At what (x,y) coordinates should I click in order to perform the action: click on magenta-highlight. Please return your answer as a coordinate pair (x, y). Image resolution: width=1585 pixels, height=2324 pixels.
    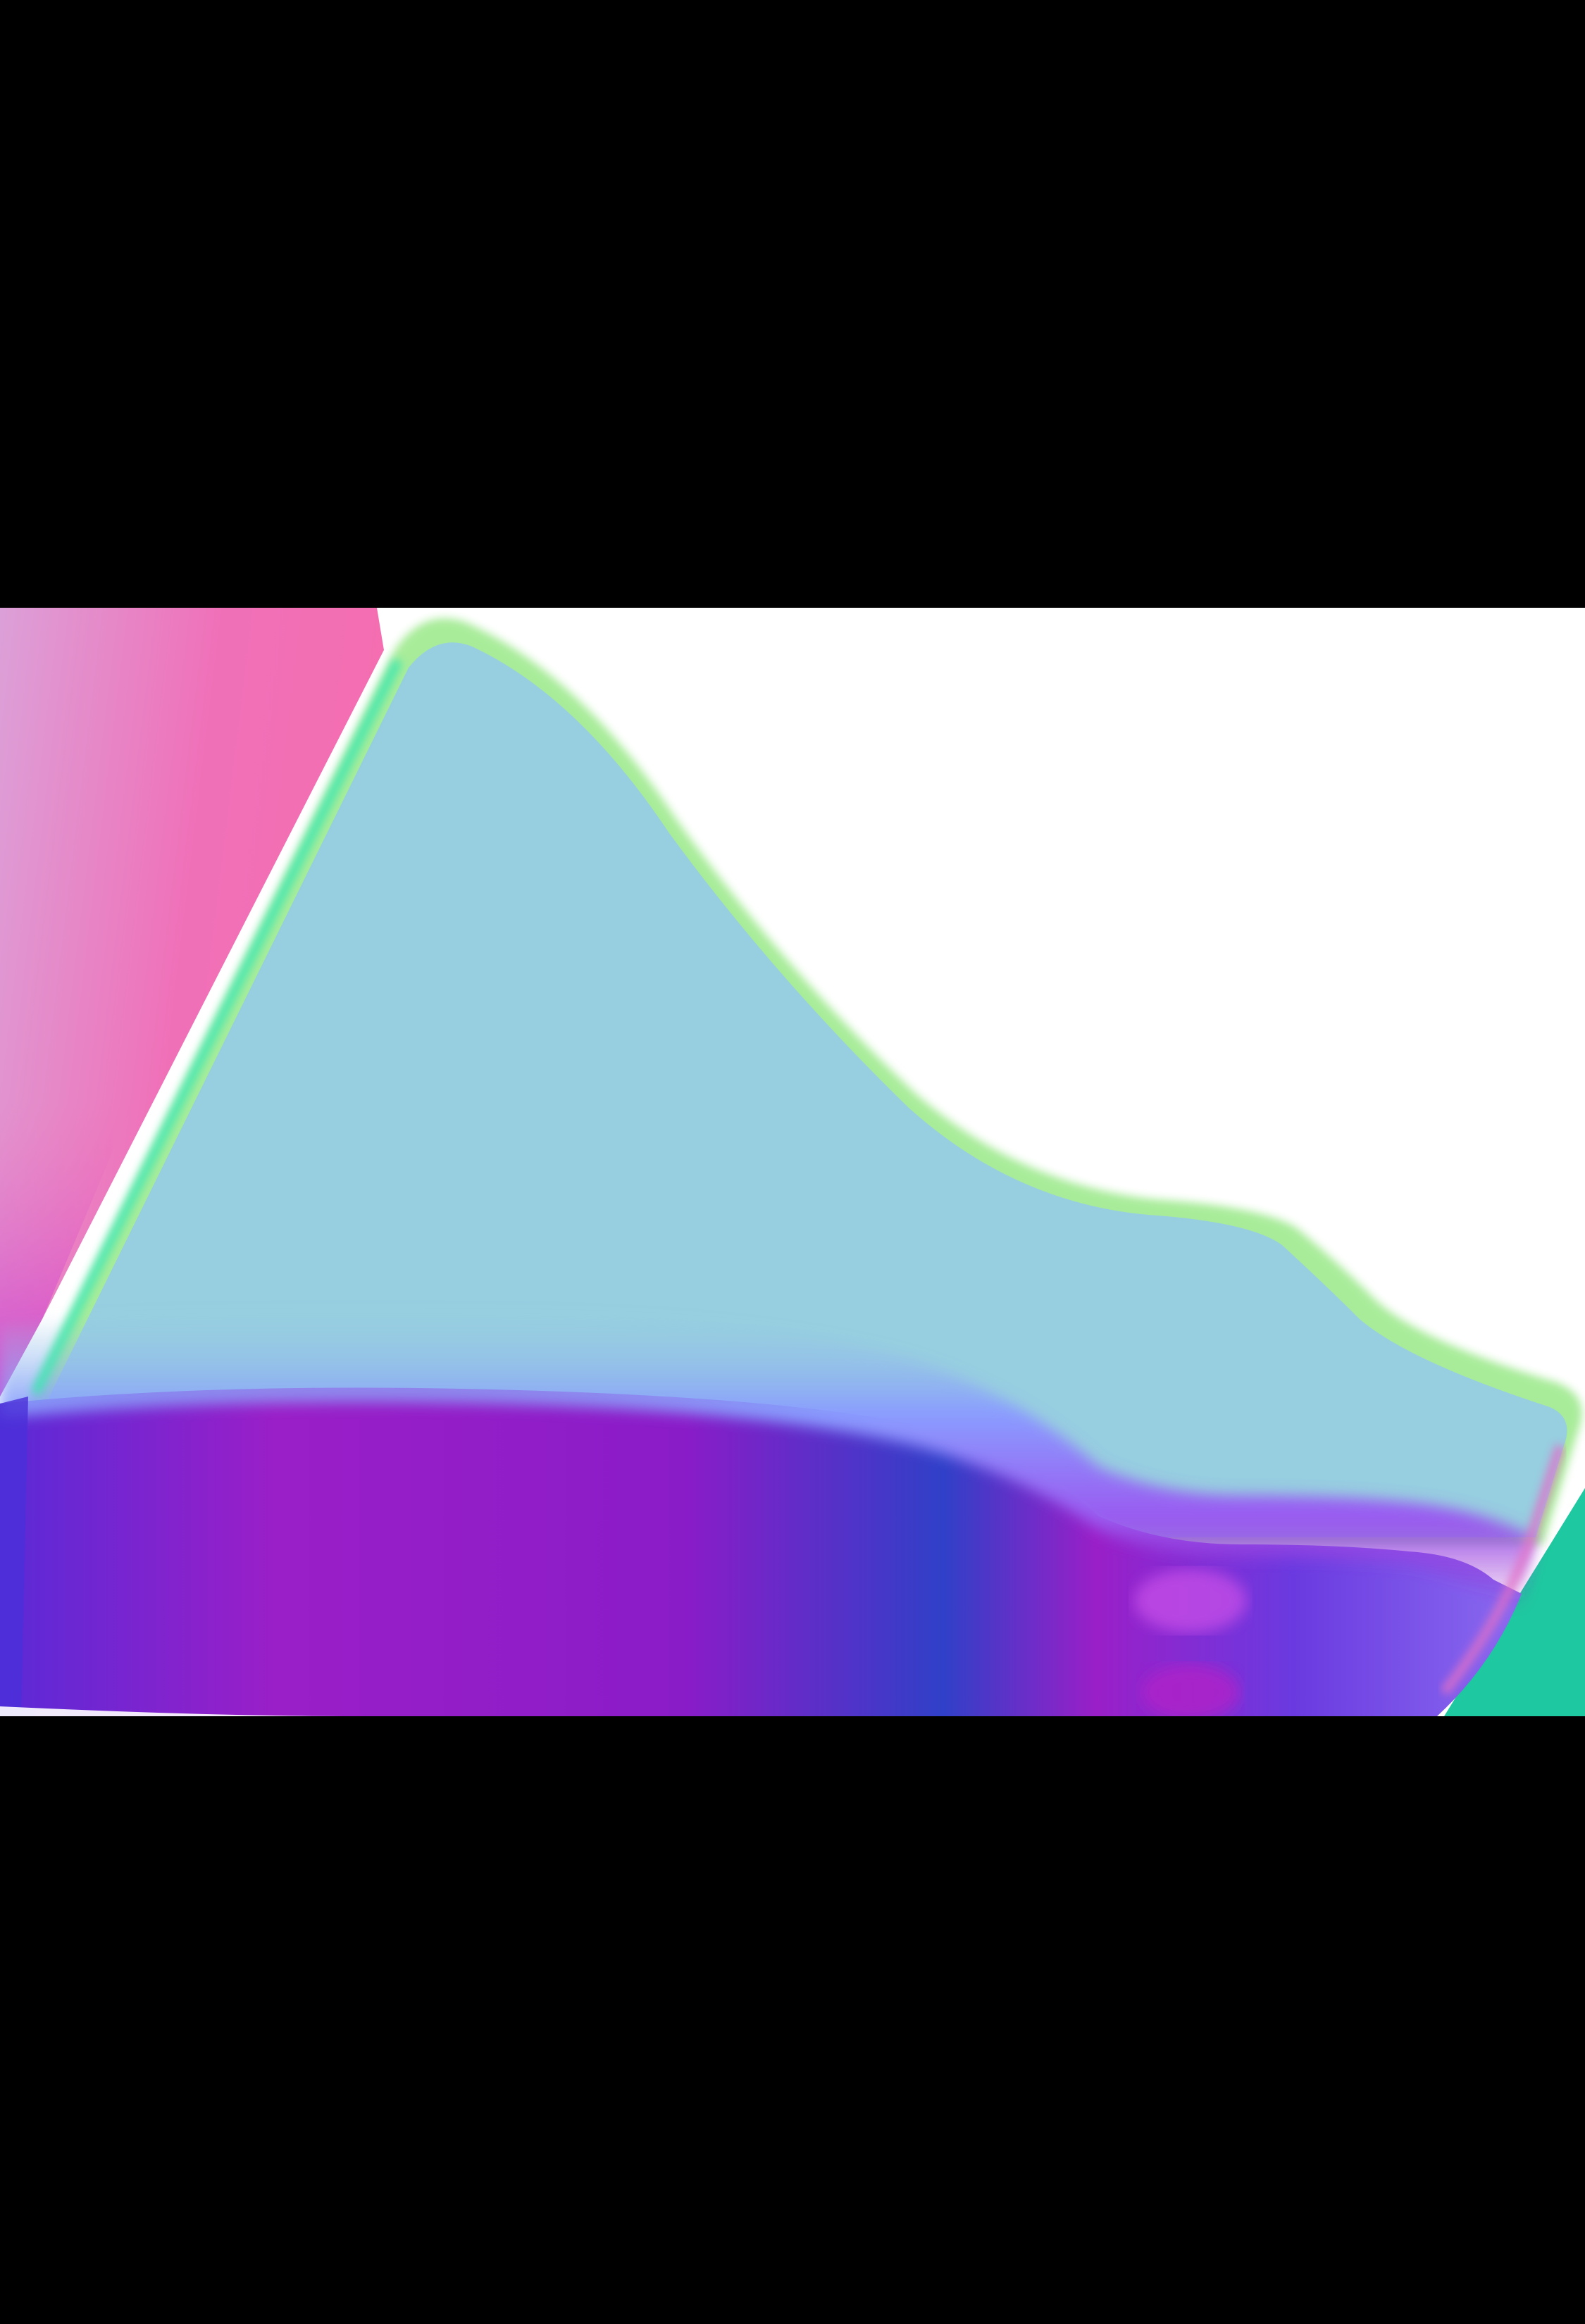
    Looking at the image, I should click on (1190, 1600).